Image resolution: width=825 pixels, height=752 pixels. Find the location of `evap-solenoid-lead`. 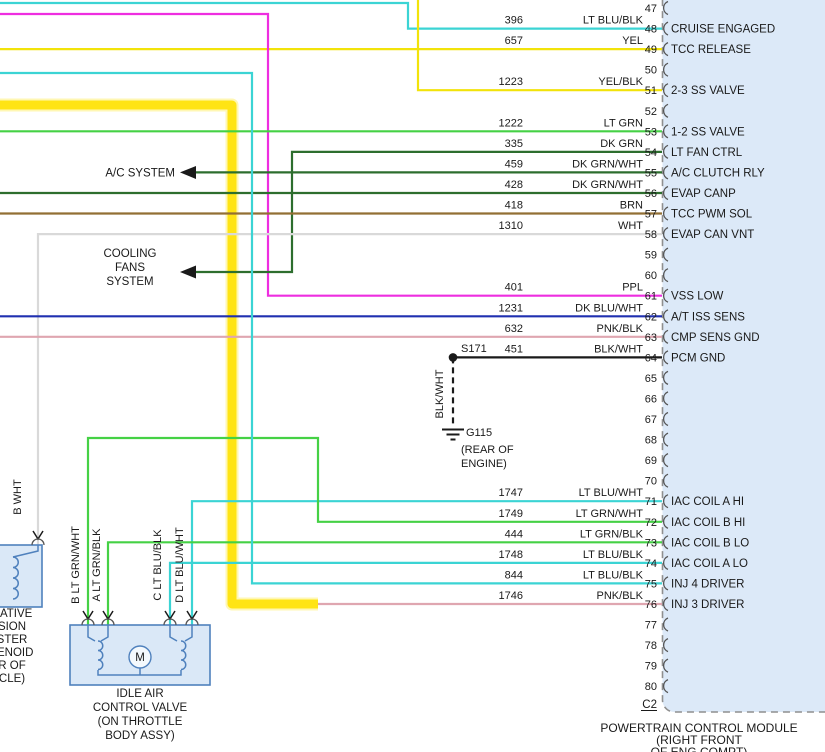

evap-solenoid-lead is located at coordinates (25, 551).